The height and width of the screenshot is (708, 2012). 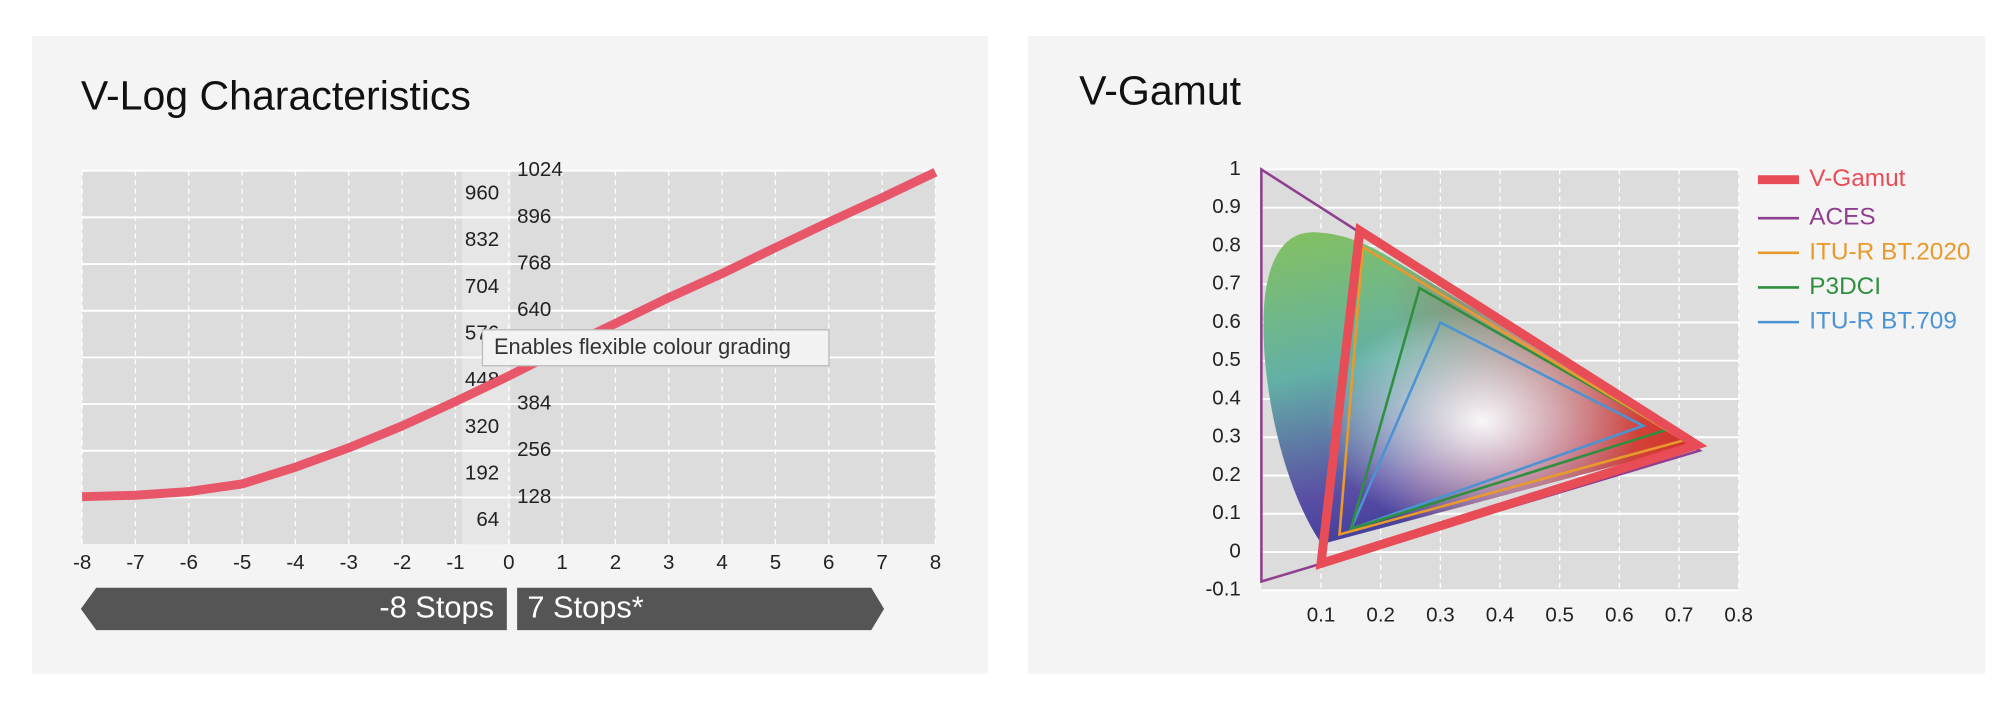 I want to click on legend-label: ITU-R BT.709, so click(x=1883, y=321).